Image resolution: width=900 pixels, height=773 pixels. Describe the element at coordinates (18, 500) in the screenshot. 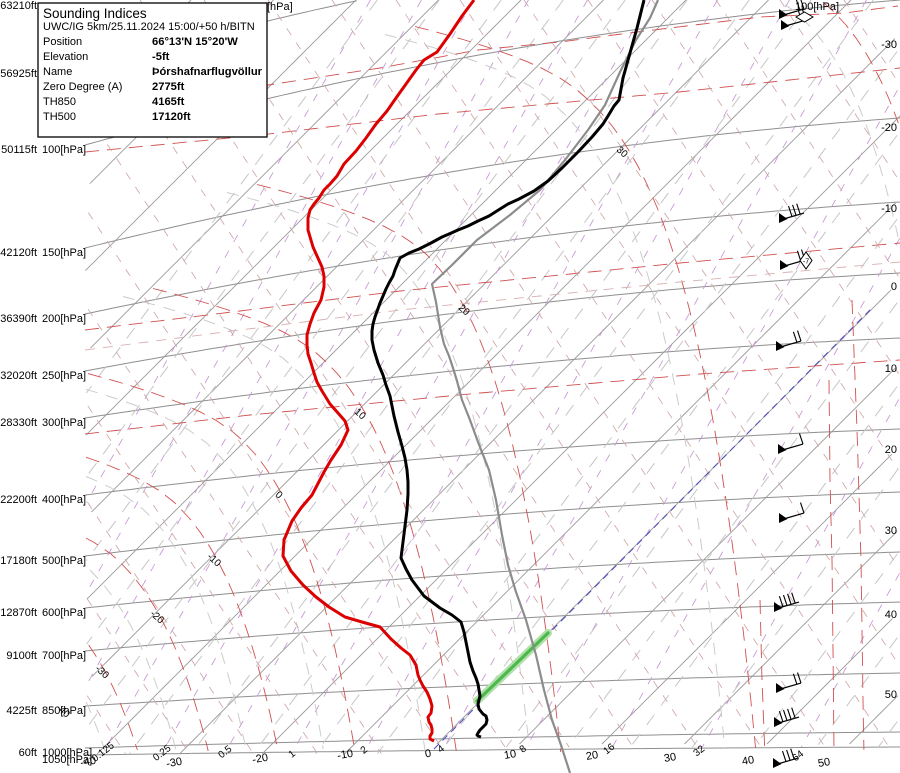

I see `svg-text: 22200ft` at that location.